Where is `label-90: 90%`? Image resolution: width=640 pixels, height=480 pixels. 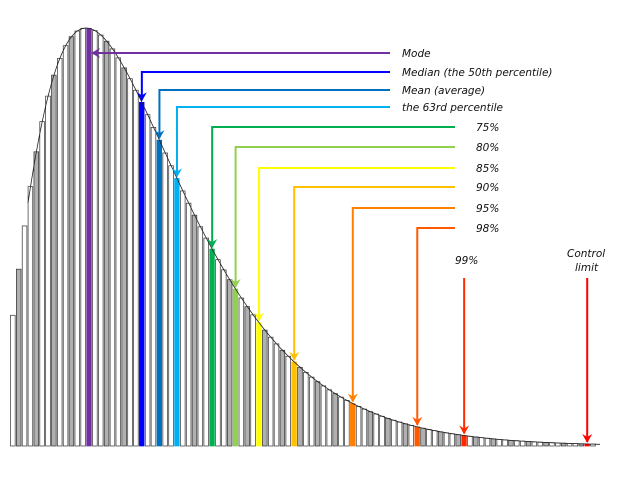 label-90: 90% is located at coordinates (487, 188).